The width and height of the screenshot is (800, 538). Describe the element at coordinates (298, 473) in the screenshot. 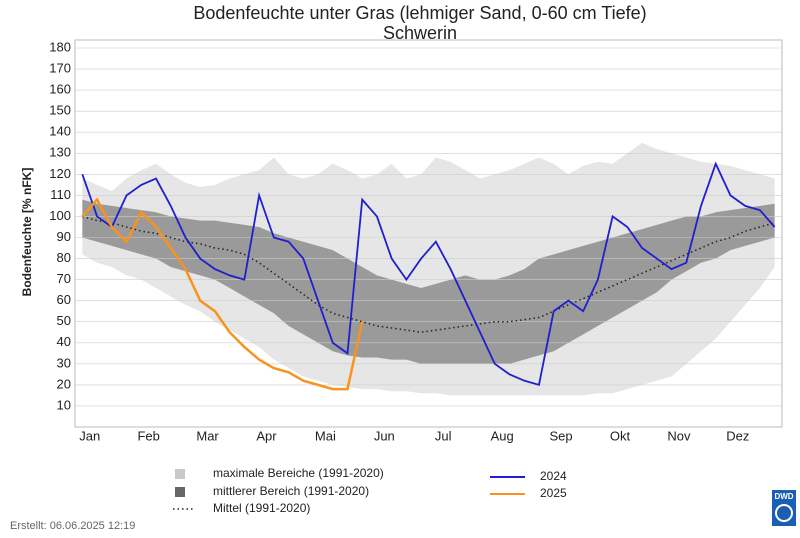

I see `legend-label: maximale Bereiche (1991-2020)` at that location.